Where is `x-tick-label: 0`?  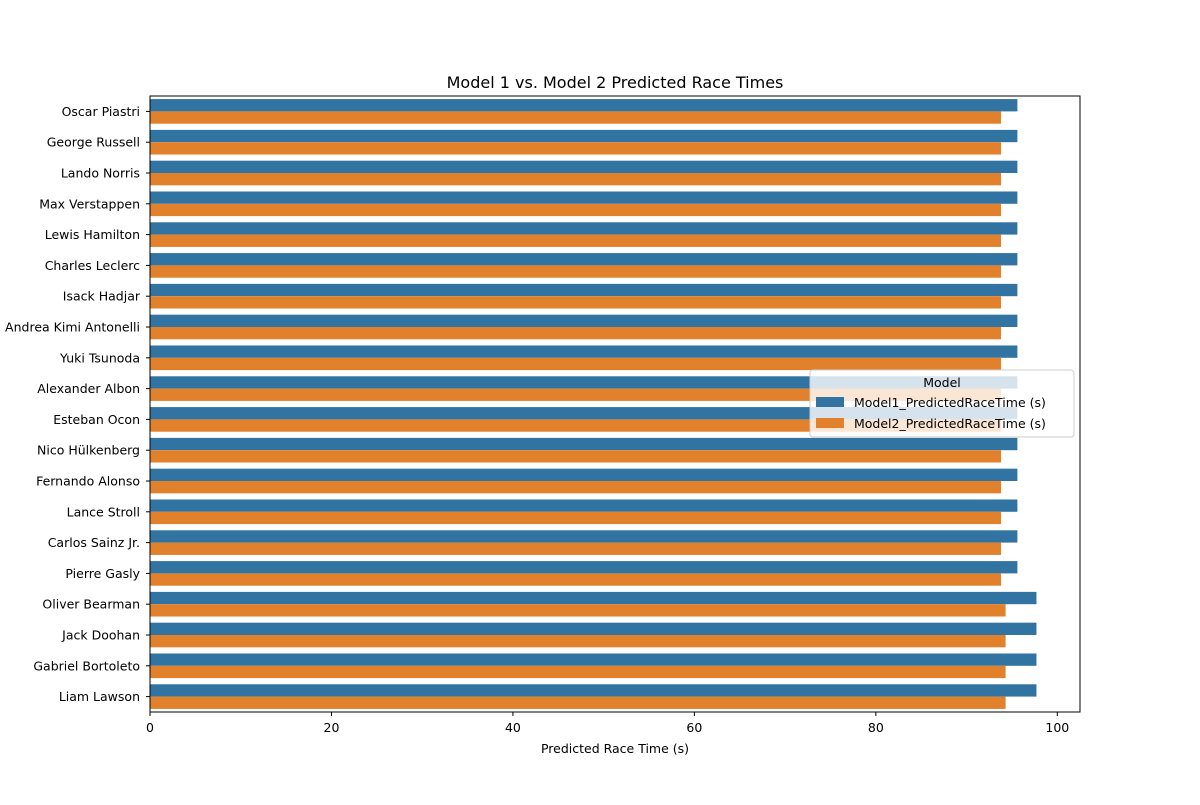
x-tick-label: 0 is located at coordinates (150, 727).